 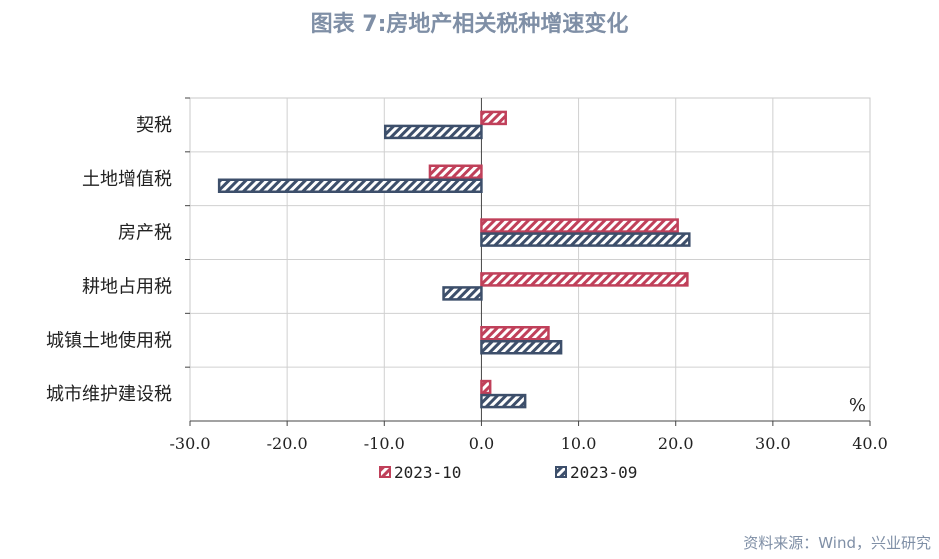 What do you see at coordinates (189, 443) in the screenshot?
I see `x-tick-label: -30.0` at bounding box center [189, 443].